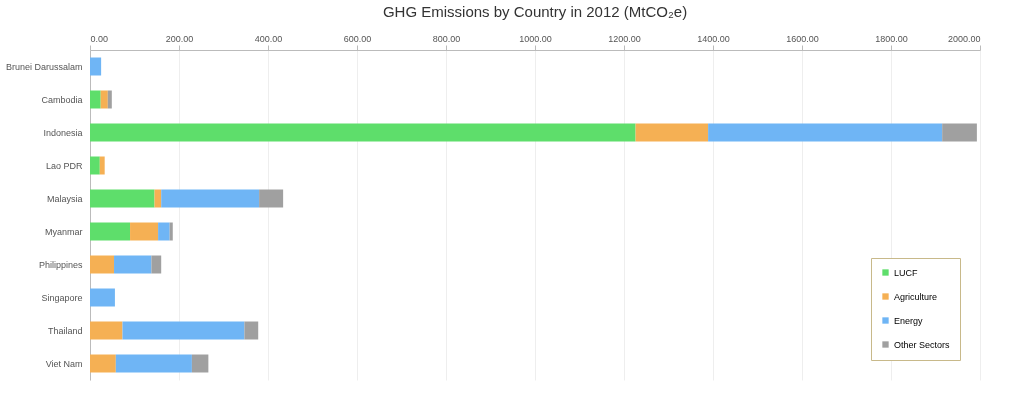 The width and height of the screenshot is (1026, 403). What do you see at coordinates (99, 38) in the screenshot?
I see `x-tick-label: 0.00` at bounding box center [99, 38].